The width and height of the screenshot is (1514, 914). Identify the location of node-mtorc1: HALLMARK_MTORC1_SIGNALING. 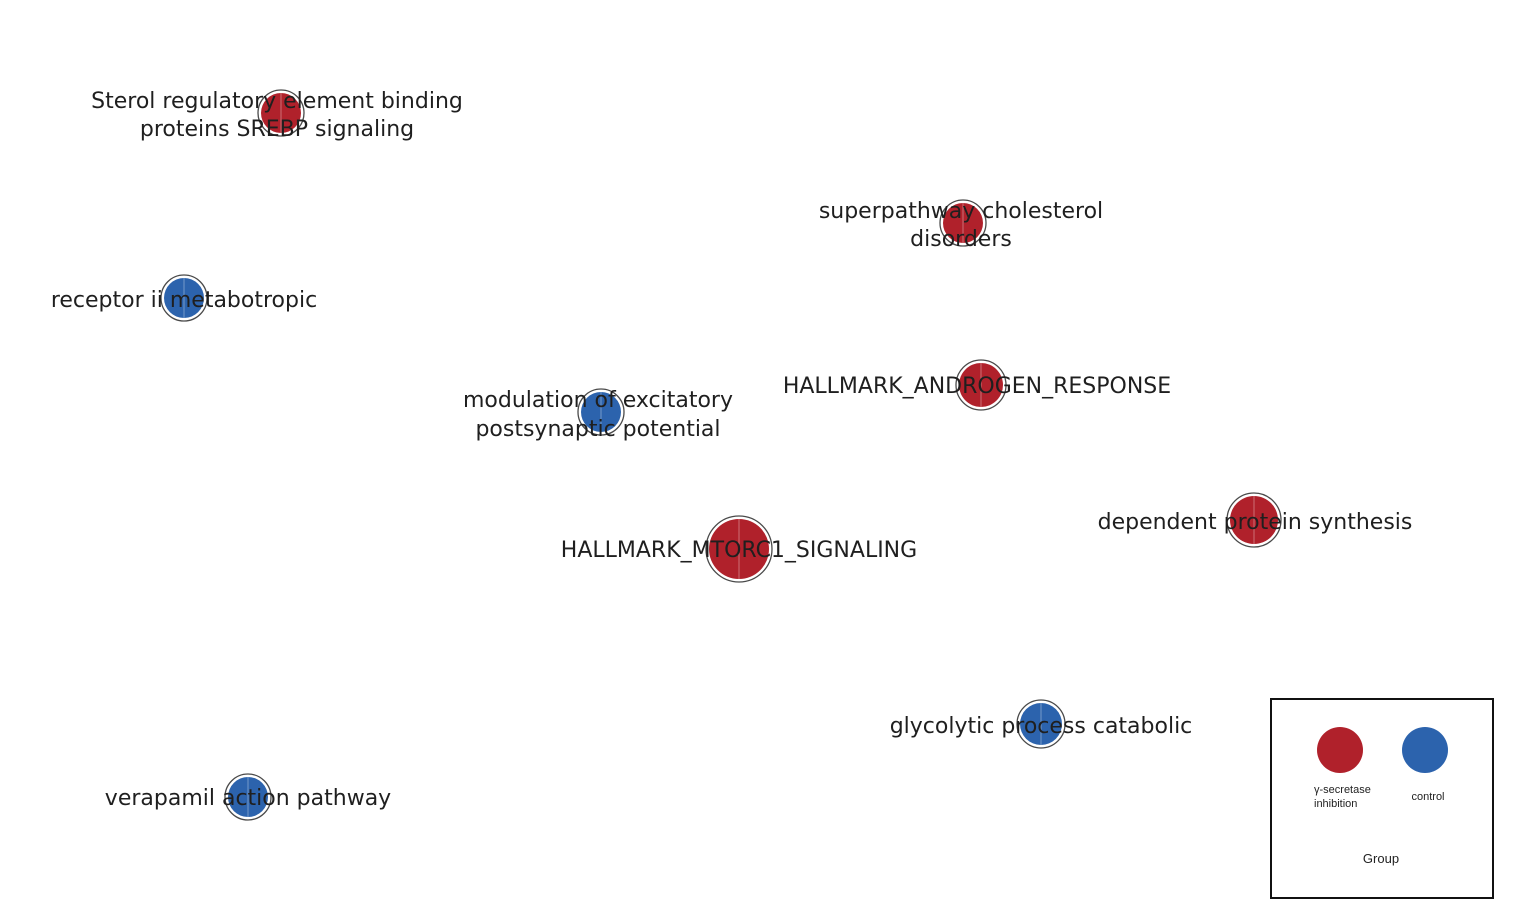
(739, 549).